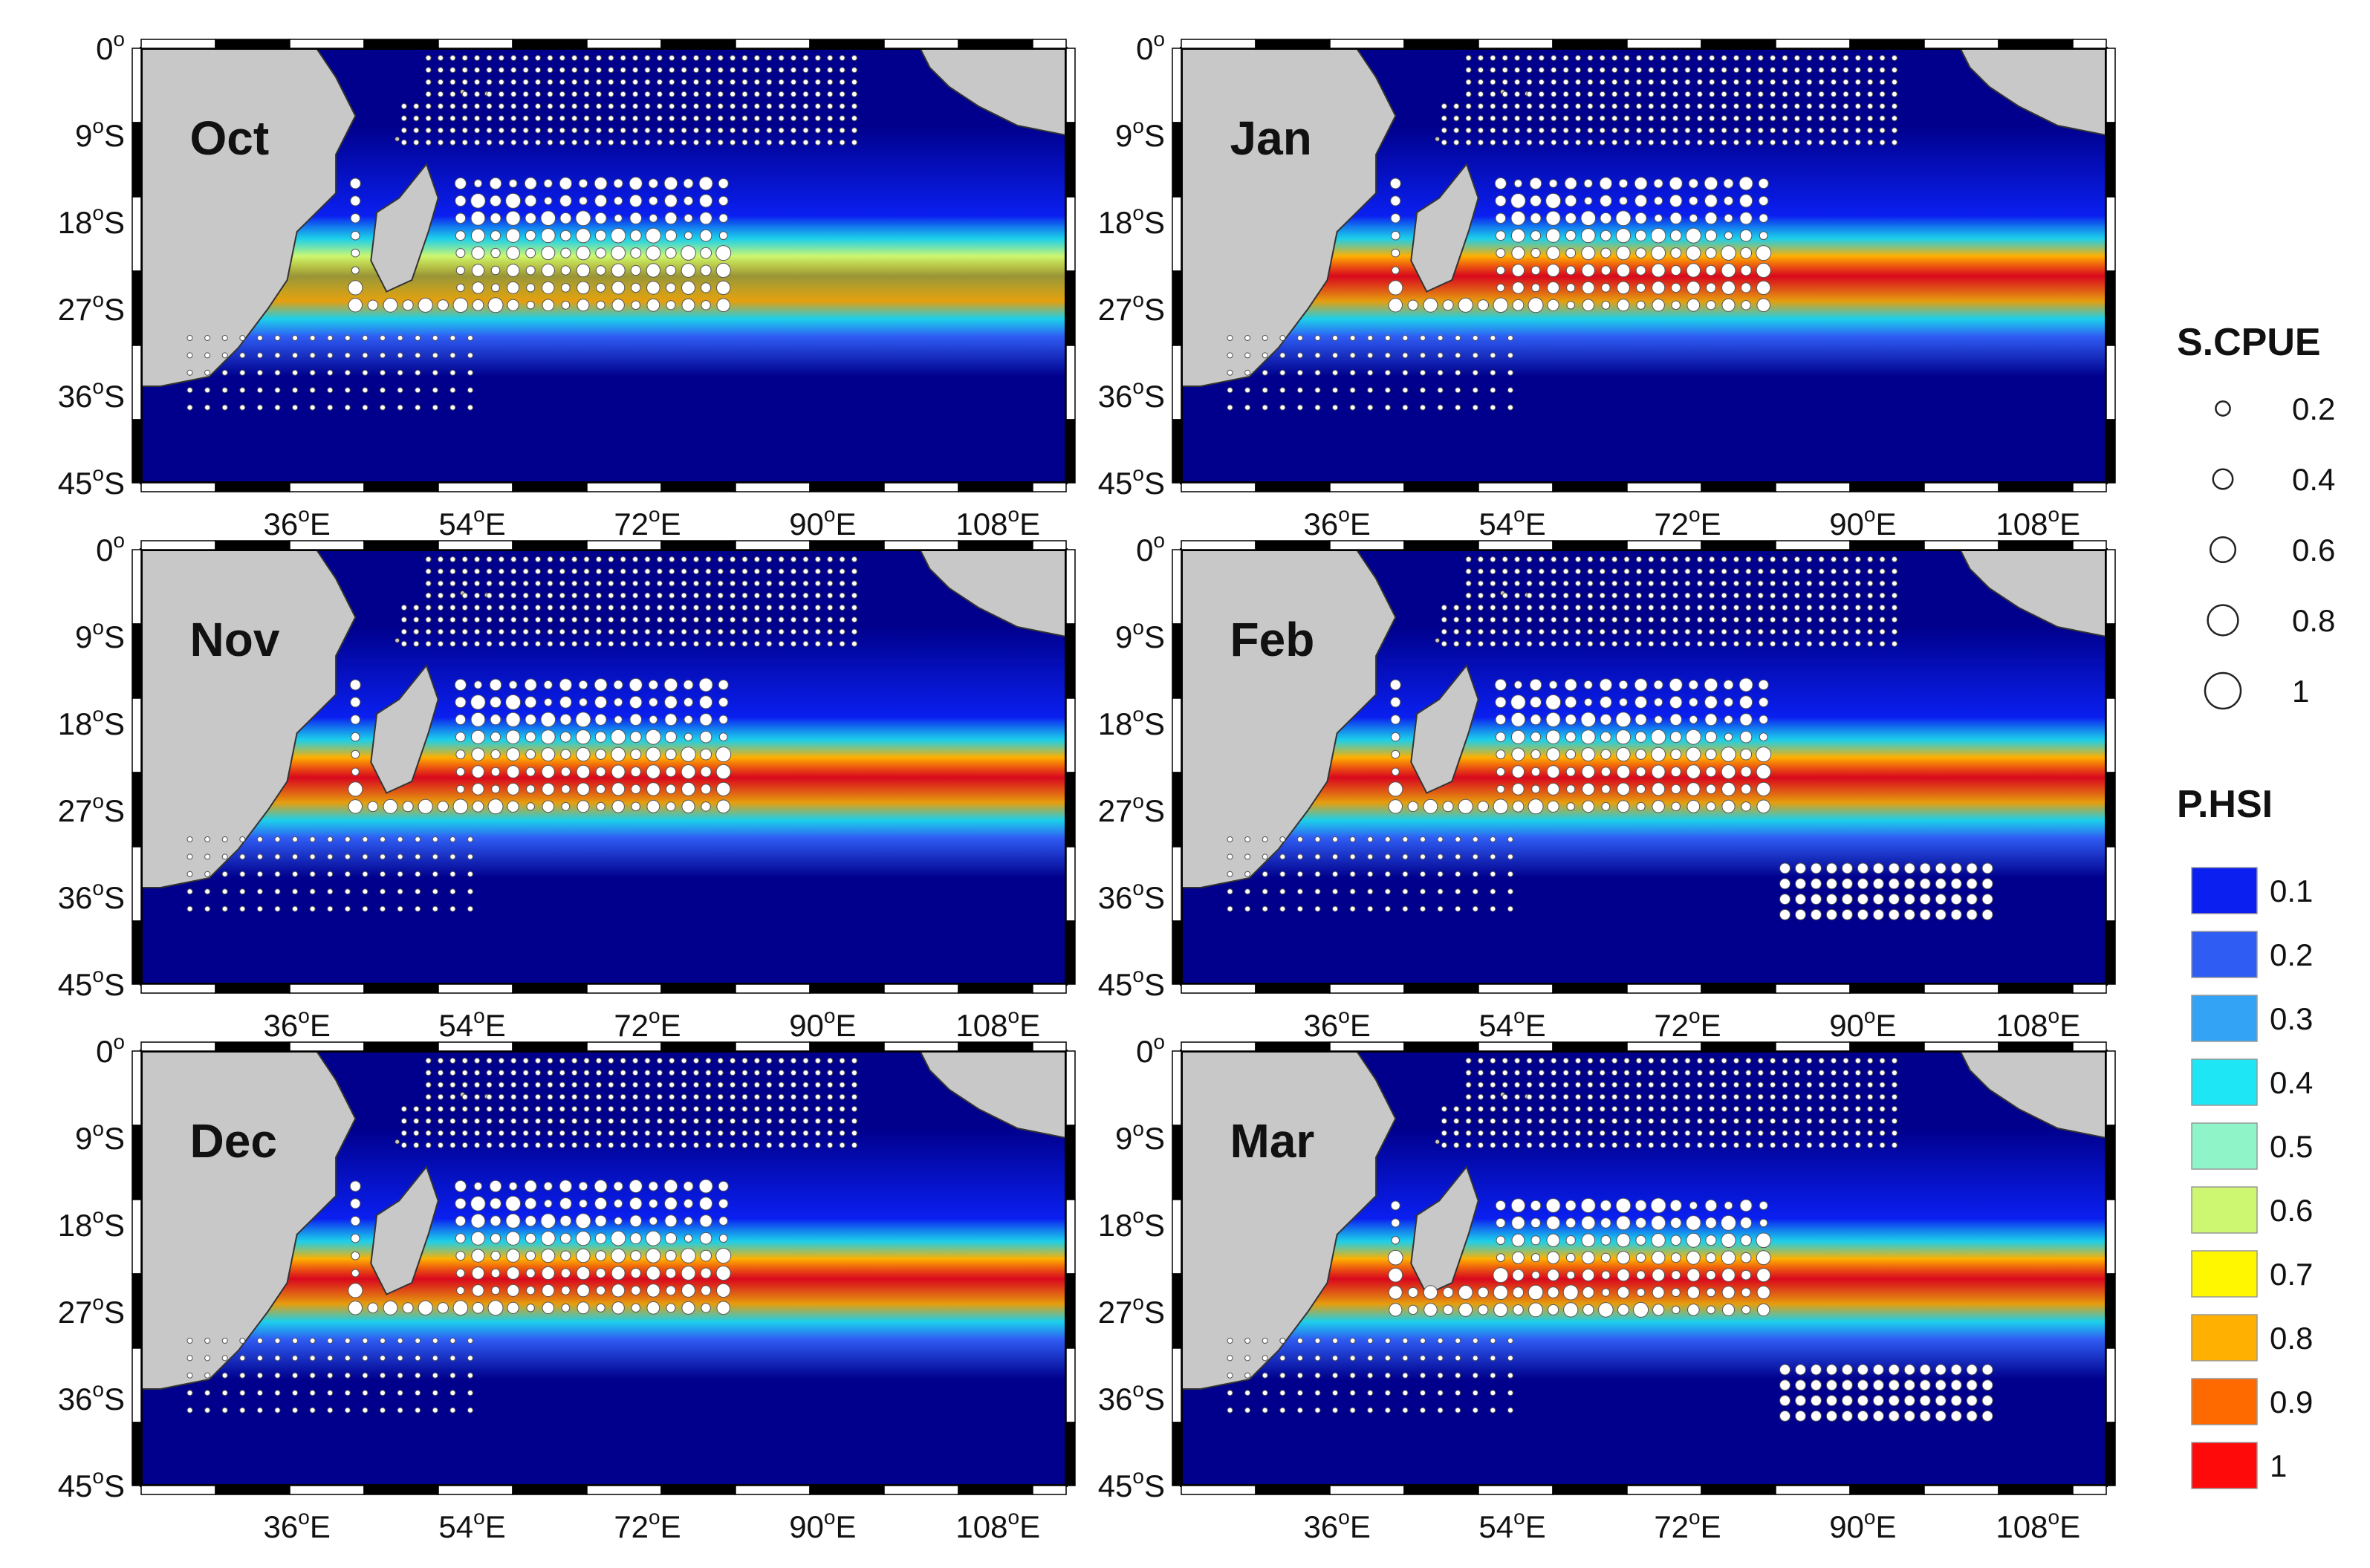  What do you see at coordinates (2223, 621) in the screenshot?
I see `cpue-legend-marker` at bounding box center [2223, 621].